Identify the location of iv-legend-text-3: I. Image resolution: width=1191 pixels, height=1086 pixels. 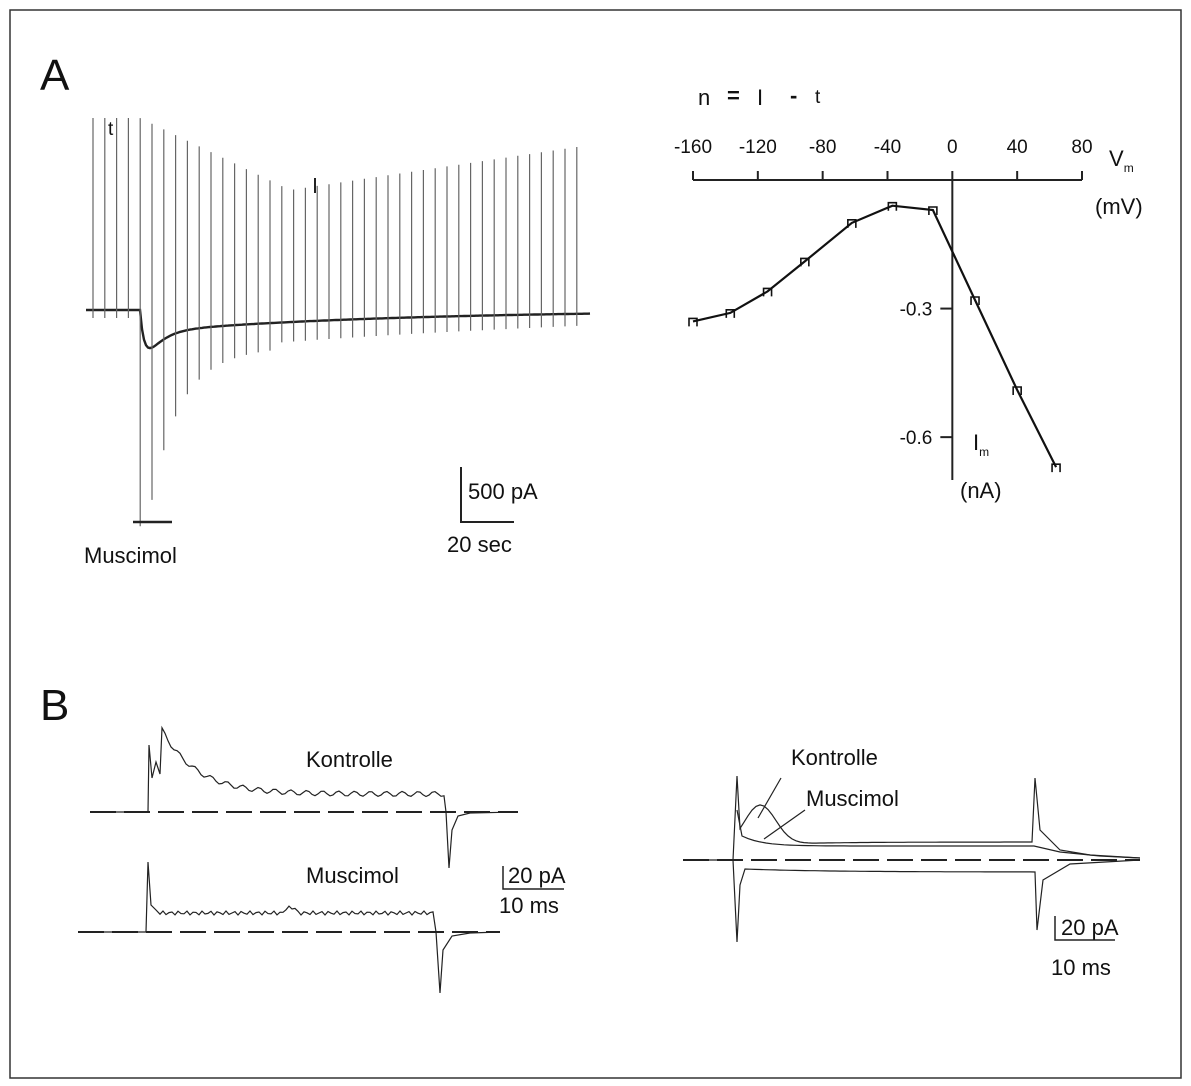
(760, 97).